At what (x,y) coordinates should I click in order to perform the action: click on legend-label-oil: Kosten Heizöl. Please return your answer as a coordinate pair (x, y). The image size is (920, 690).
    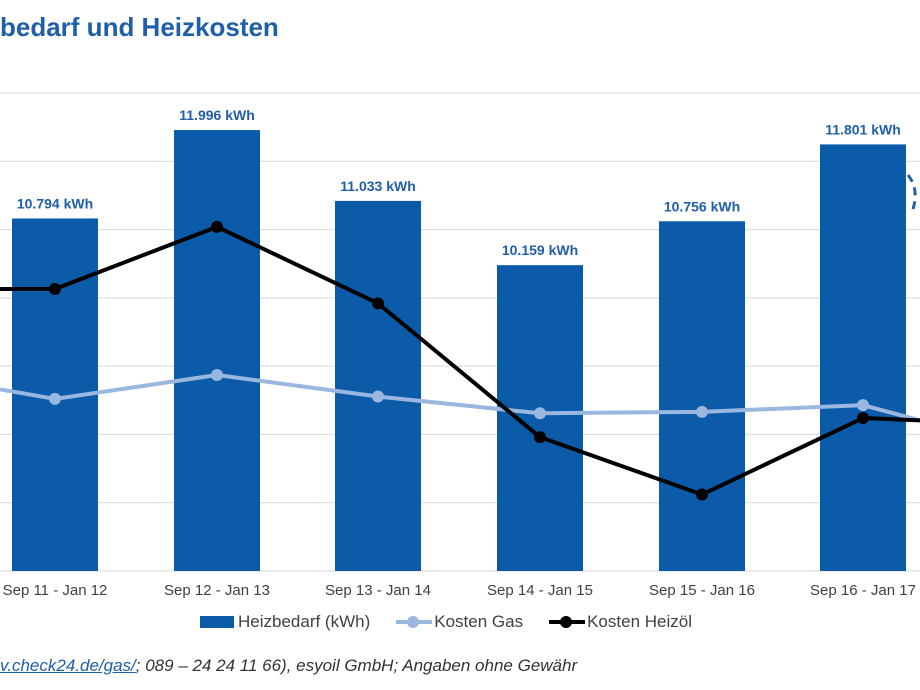
    Looking at the image, I should click on (639, 621).